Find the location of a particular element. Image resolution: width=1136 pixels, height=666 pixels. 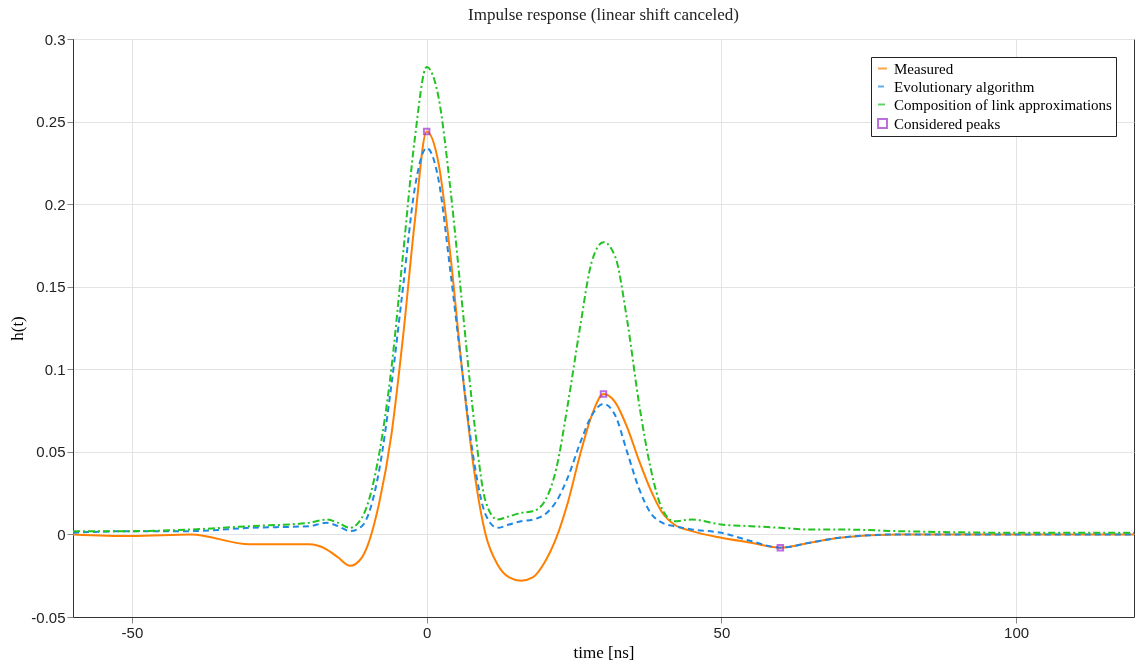

y-tick-label: 0.25 is located at coordinates (51, 122).